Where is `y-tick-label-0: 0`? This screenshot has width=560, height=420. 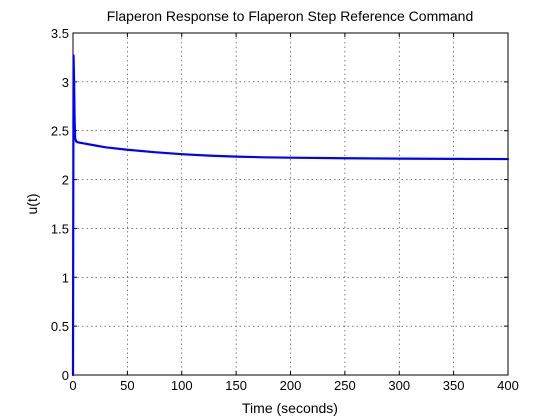
y-tick-label-0: 0 is located at coordinates (65, 375).